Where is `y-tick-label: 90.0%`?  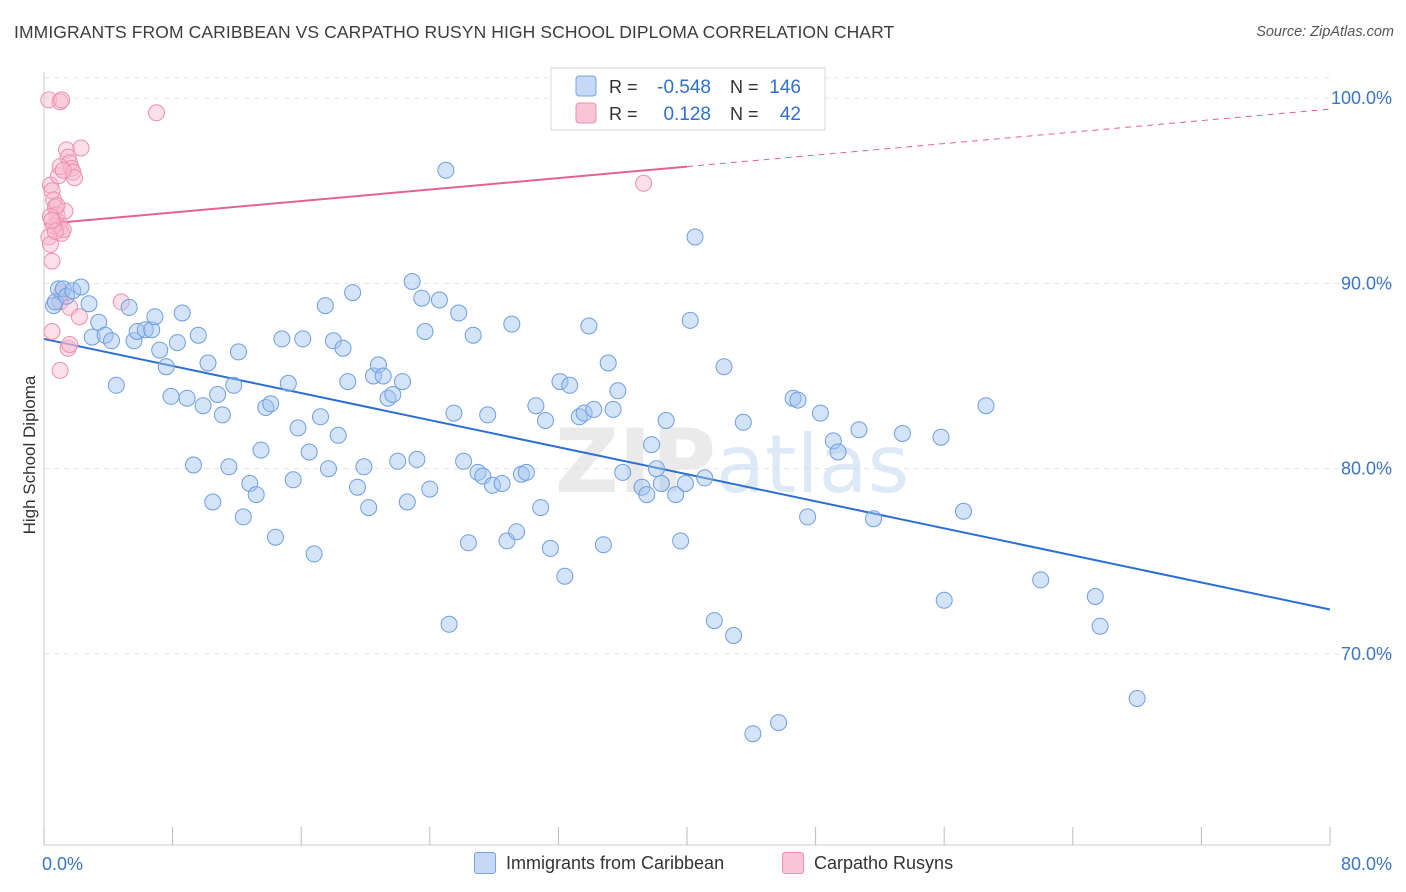 y-tick-label: 90.0% is located at coordinates (1366, 283).